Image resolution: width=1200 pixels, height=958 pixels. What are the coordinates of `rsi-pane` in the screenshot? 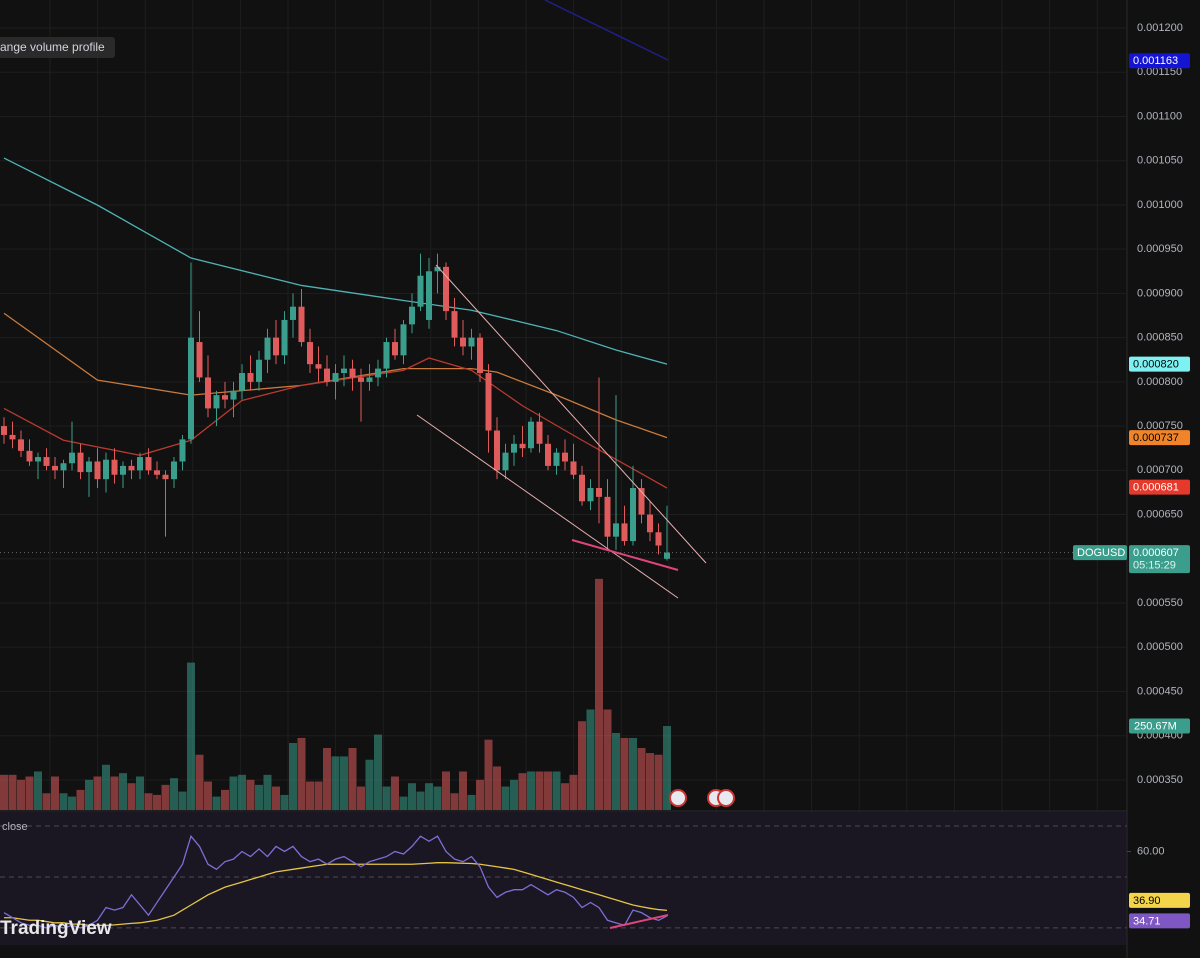 It's located at (563, 878).